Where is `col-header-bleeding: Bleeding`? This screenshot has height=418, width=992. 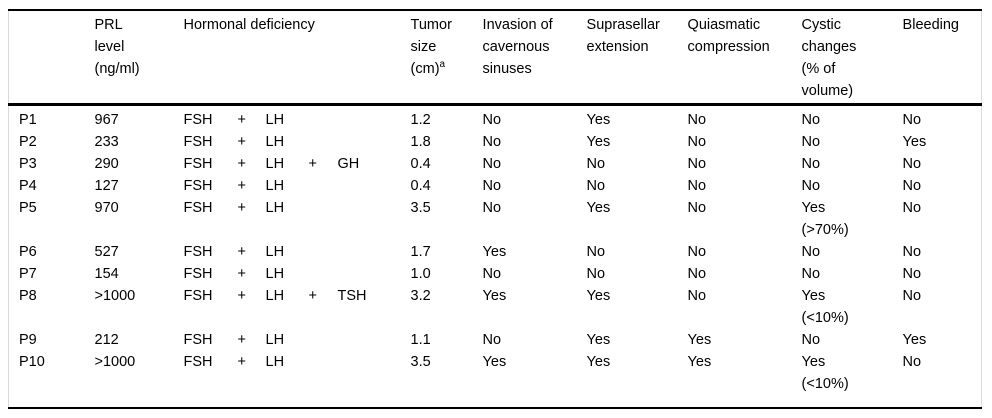
col-header-bleeding: Bleeding is located at coordinates (942, 58).